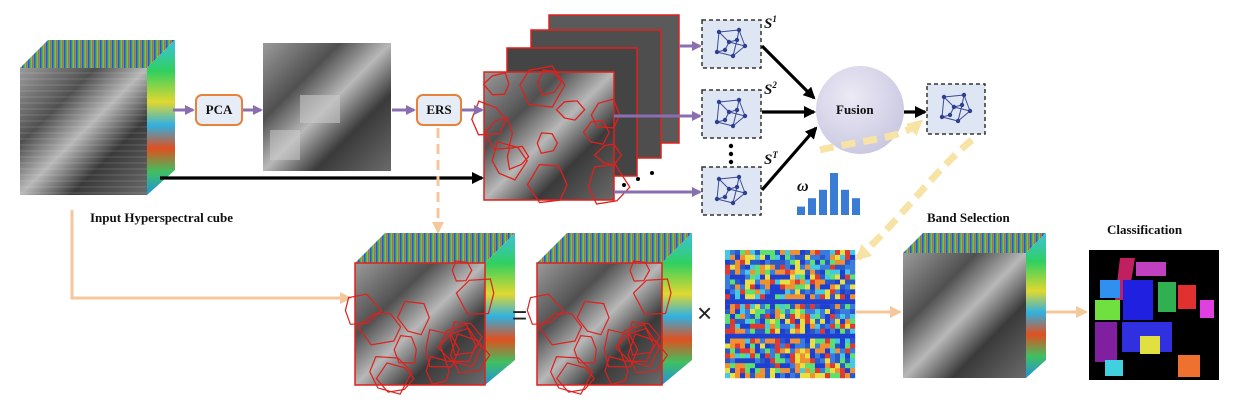 The height and width of the screenshot is (407, 1233). What do you see at coordinates (705, 313) in the screenshot?
I see `times-sign: ×` at bounding box center [705, 313].